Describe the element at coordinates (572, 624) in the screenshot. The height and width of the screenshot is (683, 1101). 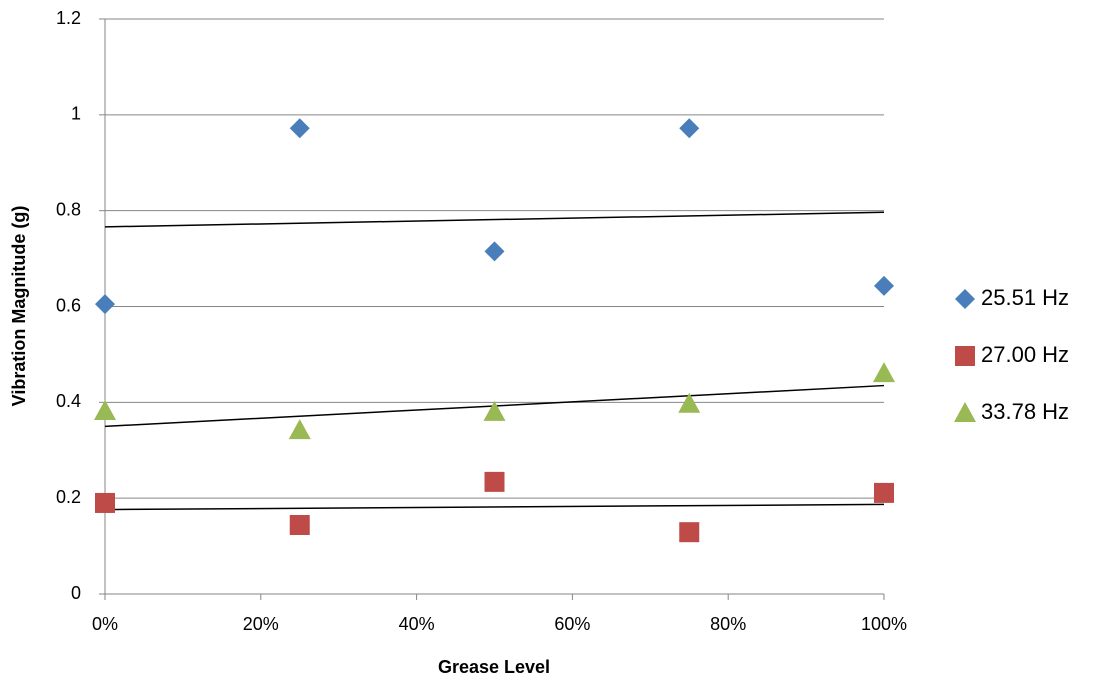
I see `x-tick-label: 60%` at that location.